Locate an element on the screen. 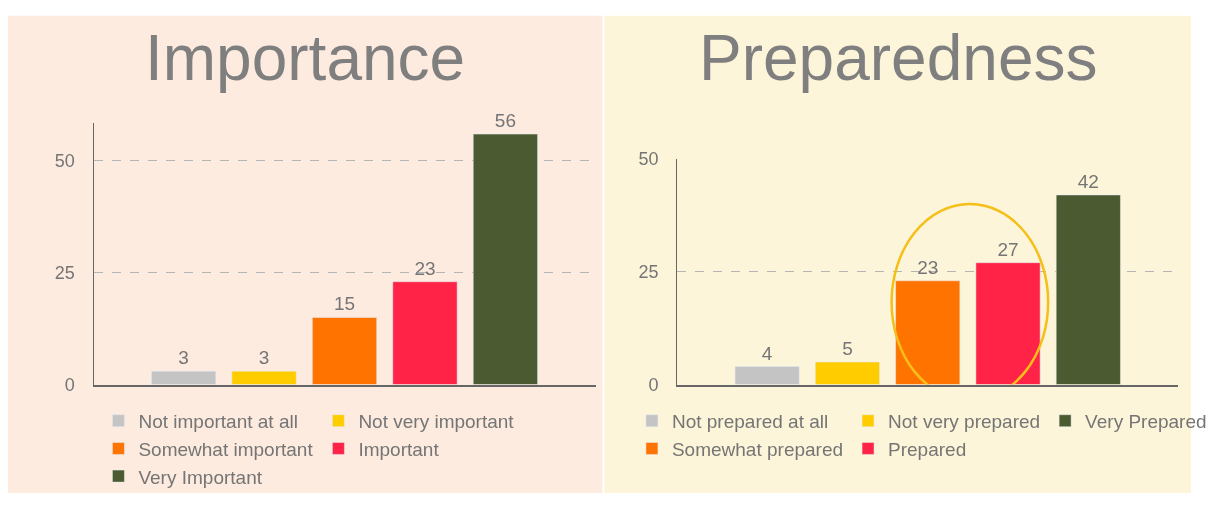 The image size is (1212, 506). data-label: 5 is located at coordinates (847, 349).